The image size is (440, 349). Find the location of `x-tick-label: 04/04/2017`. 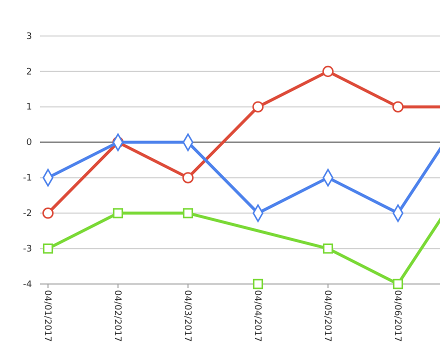

x-tick-label: 04/04/2017 is located at coordinates (257, 316).